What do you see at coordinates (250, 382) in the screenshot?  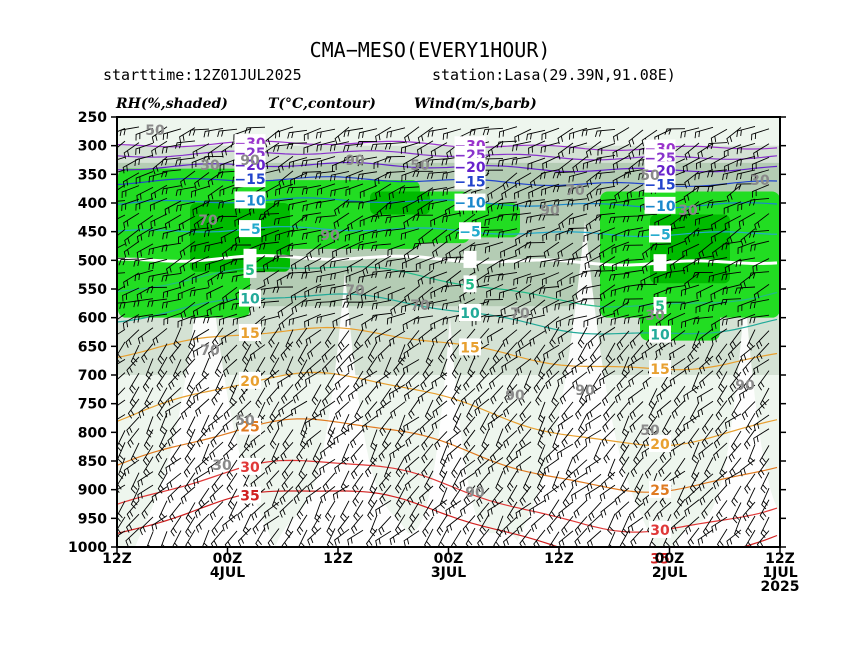 I see `temperature-label: 20` at bounding box center [250, 382].